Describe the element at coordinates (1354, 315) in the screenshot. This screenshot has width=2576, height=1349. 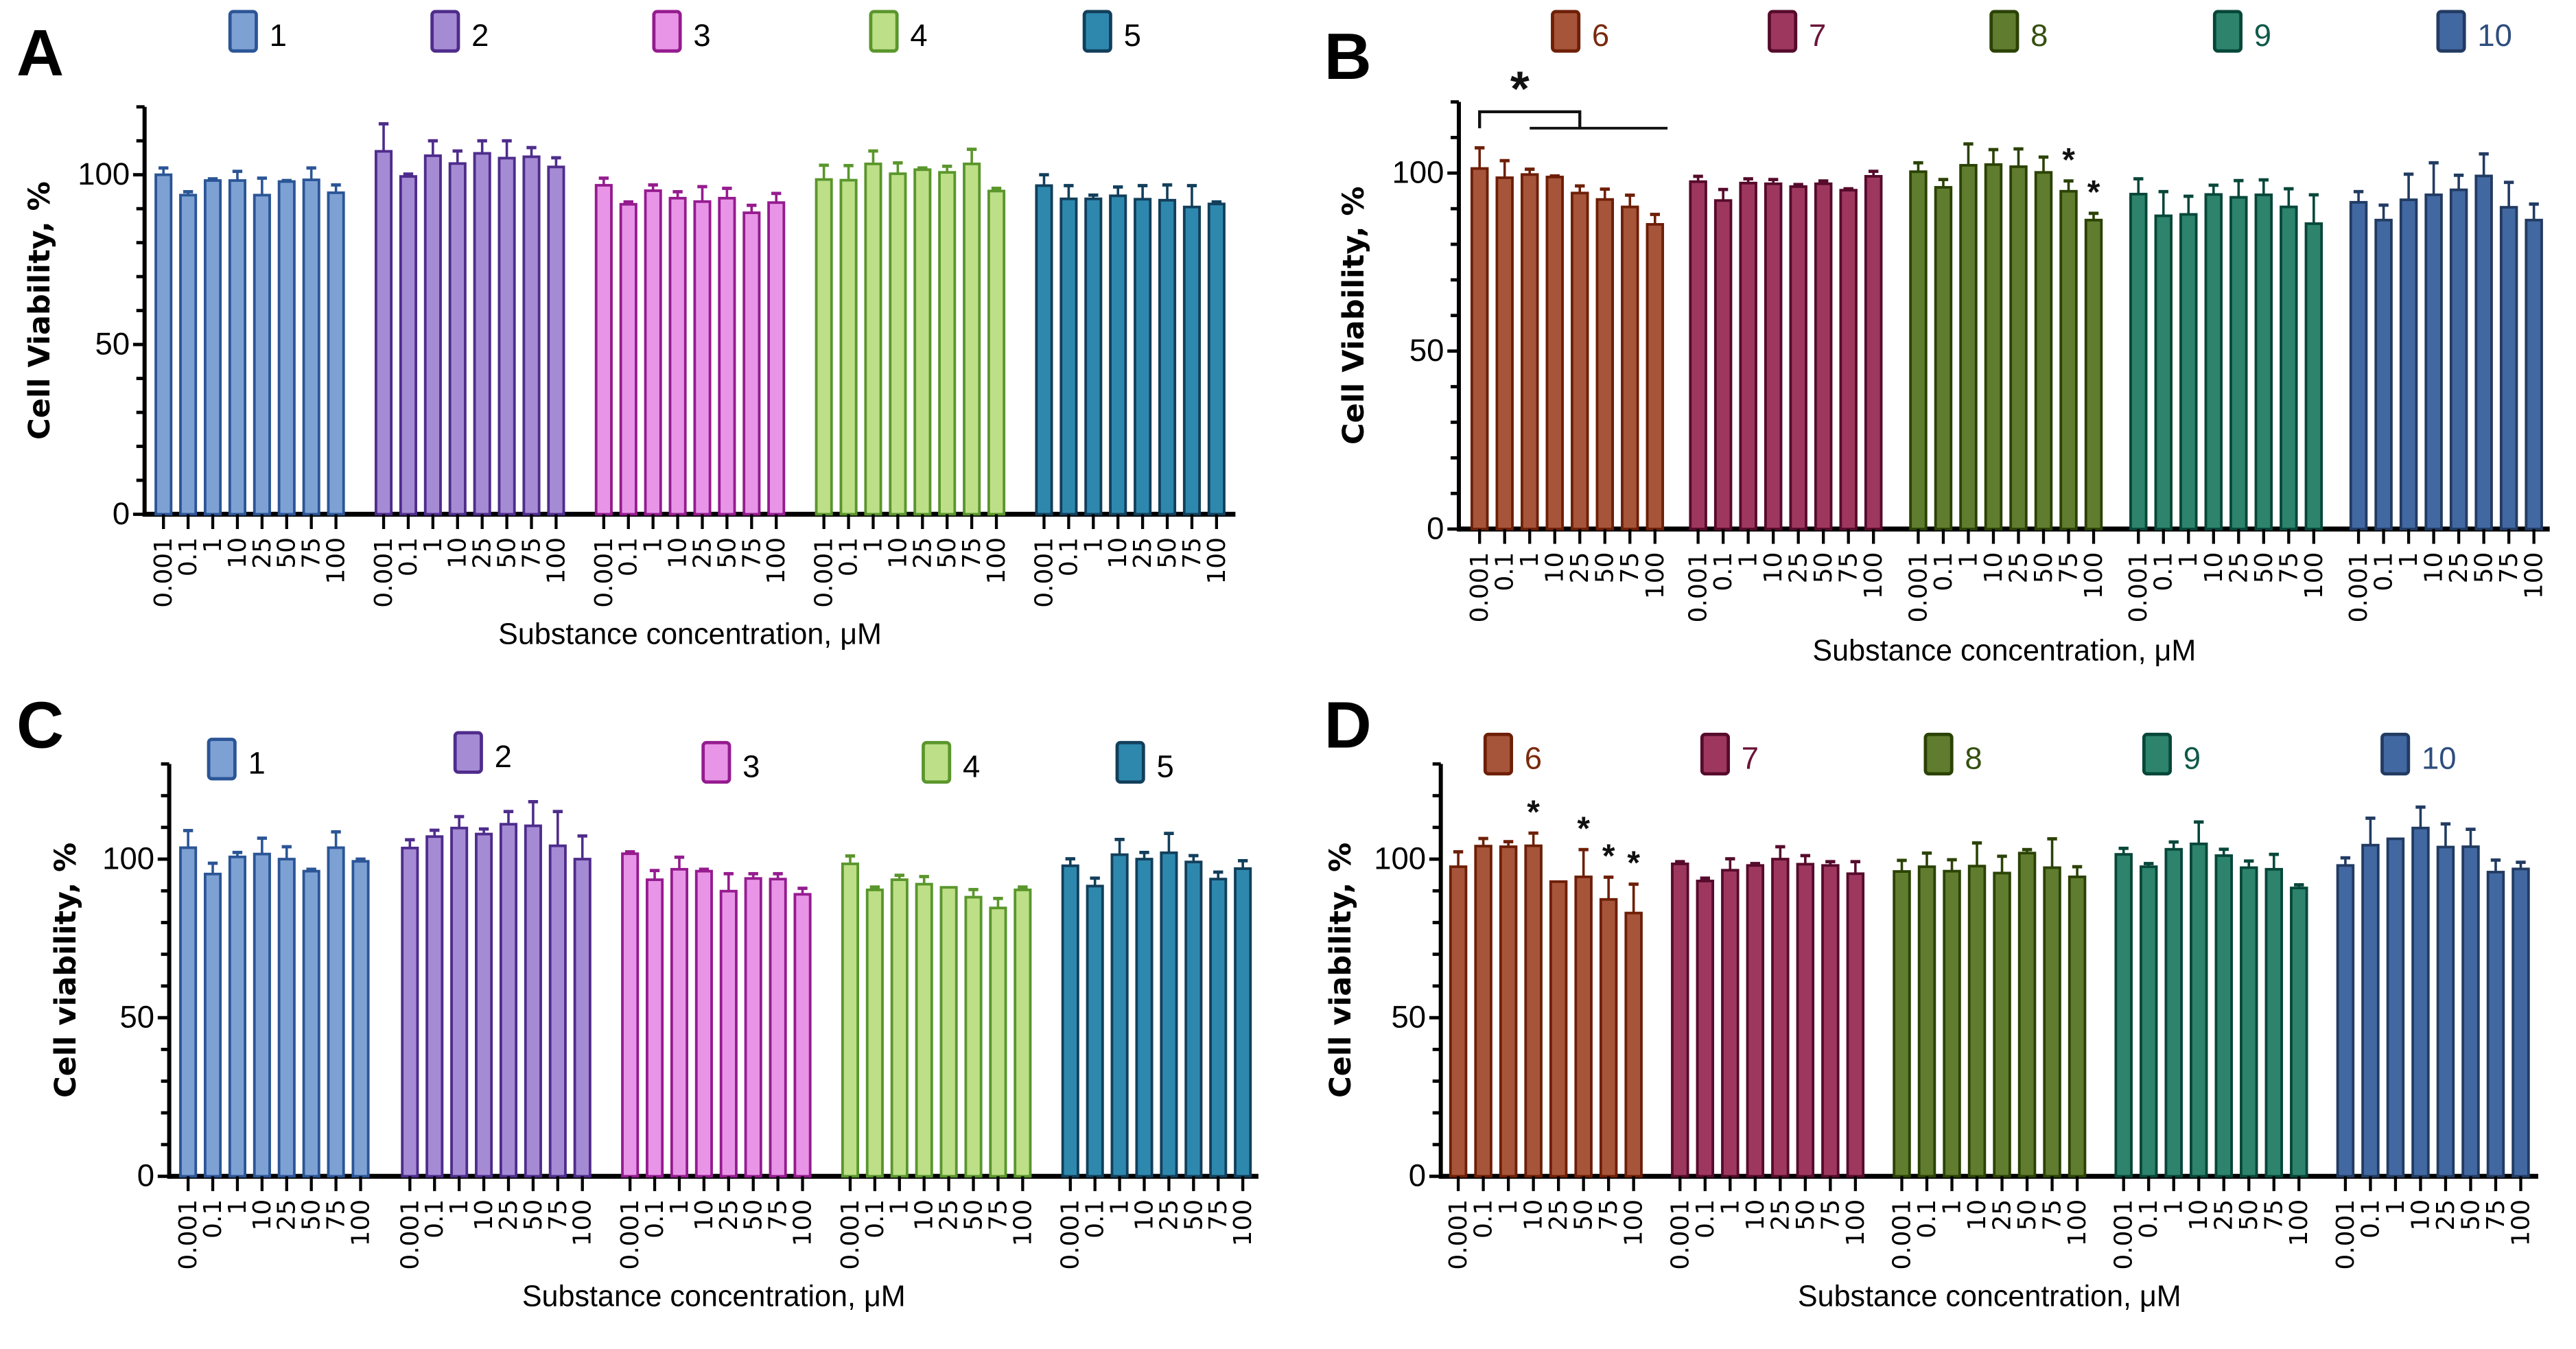
I see `y-axis-title: Cell Viability, %` at that location.